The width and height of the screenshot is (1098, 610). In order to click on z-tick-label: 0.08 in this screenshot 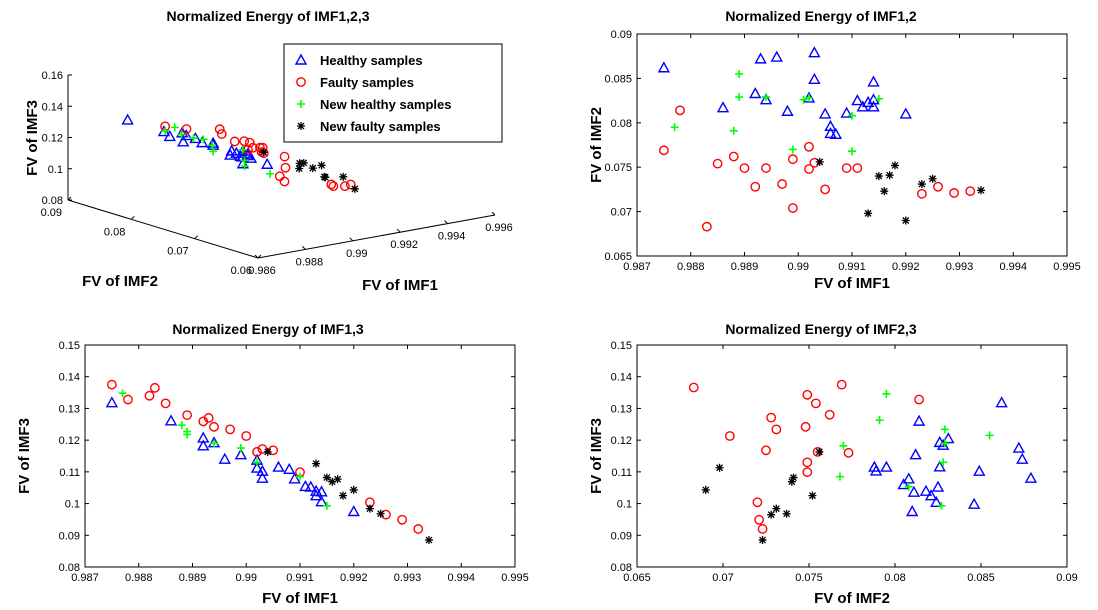, I will do `click(52, 201)`.